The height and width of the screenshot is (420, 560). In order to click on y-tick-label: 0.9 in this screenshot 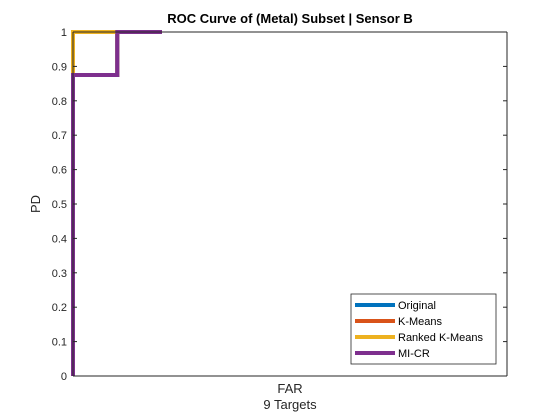, I will do `click(59, 67)`.